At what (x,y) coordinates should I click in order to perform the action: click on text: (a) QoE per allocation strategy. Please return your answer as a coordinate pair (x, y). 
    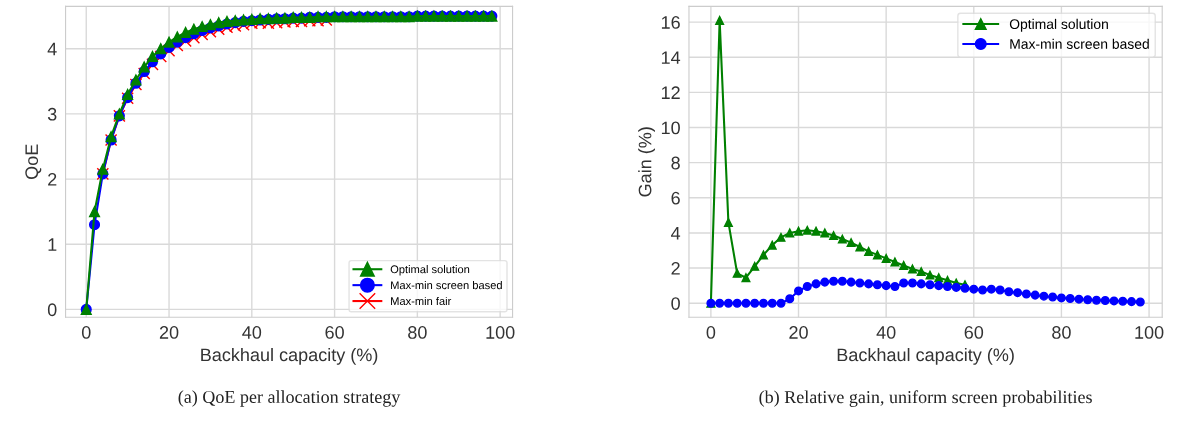
    Looking at the image, I should click on (289, 398).